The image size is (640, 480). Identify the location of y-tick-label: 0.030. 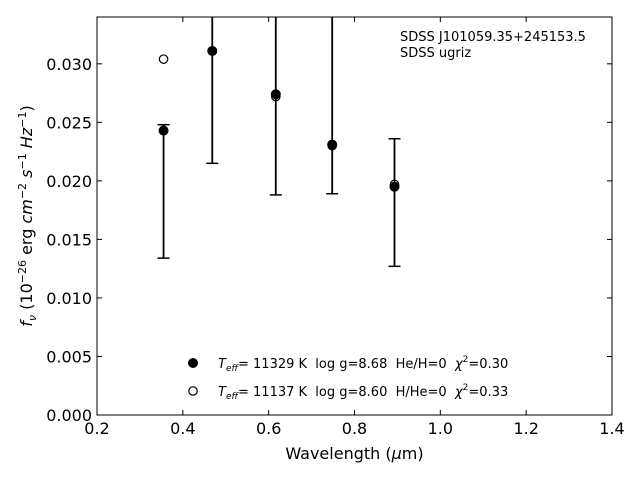
(69, 64).